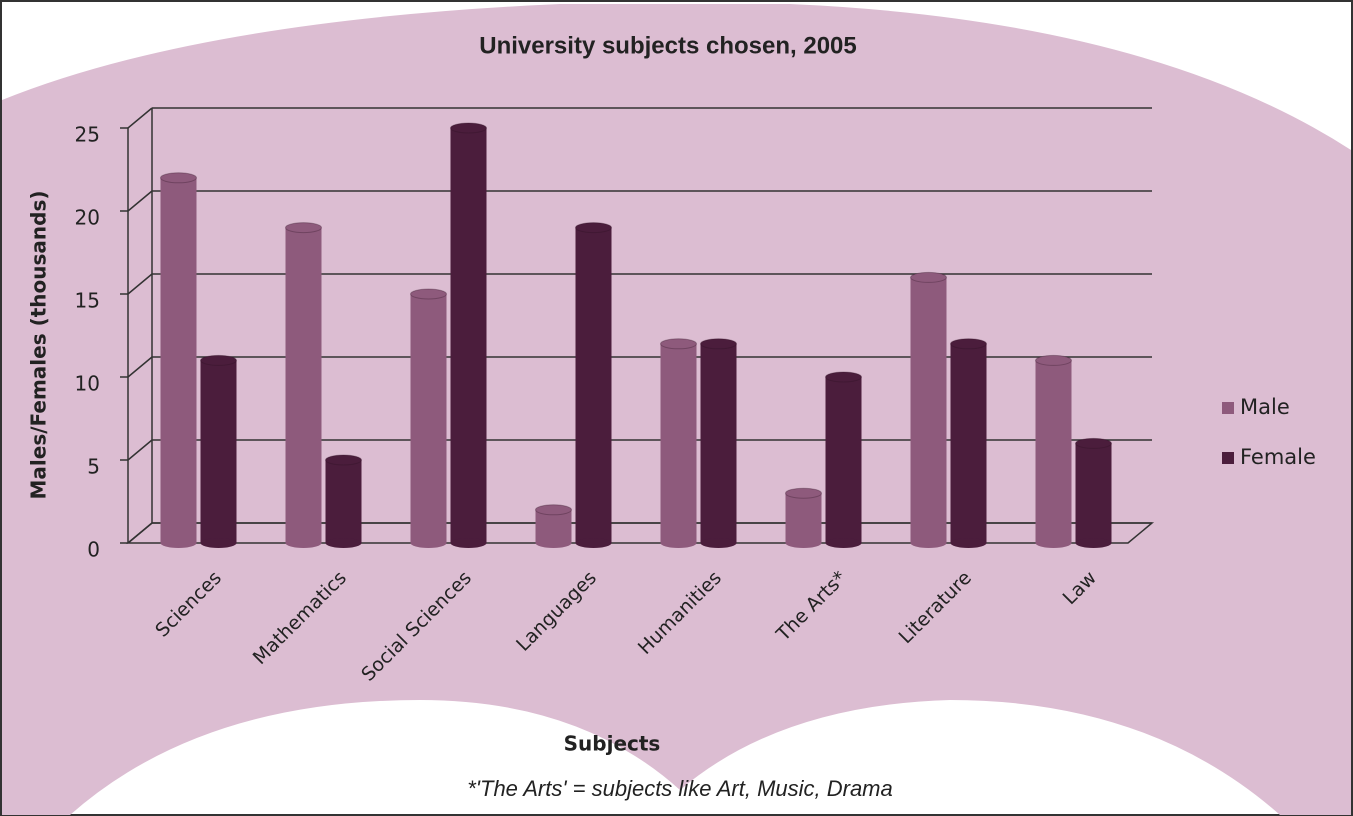 The height and width of the screenshot is (816, 1353). What do you see at coordinates (93, 550) in the screenshot?
I see `y-tick-label: 0` at bounding box center [93, 550].